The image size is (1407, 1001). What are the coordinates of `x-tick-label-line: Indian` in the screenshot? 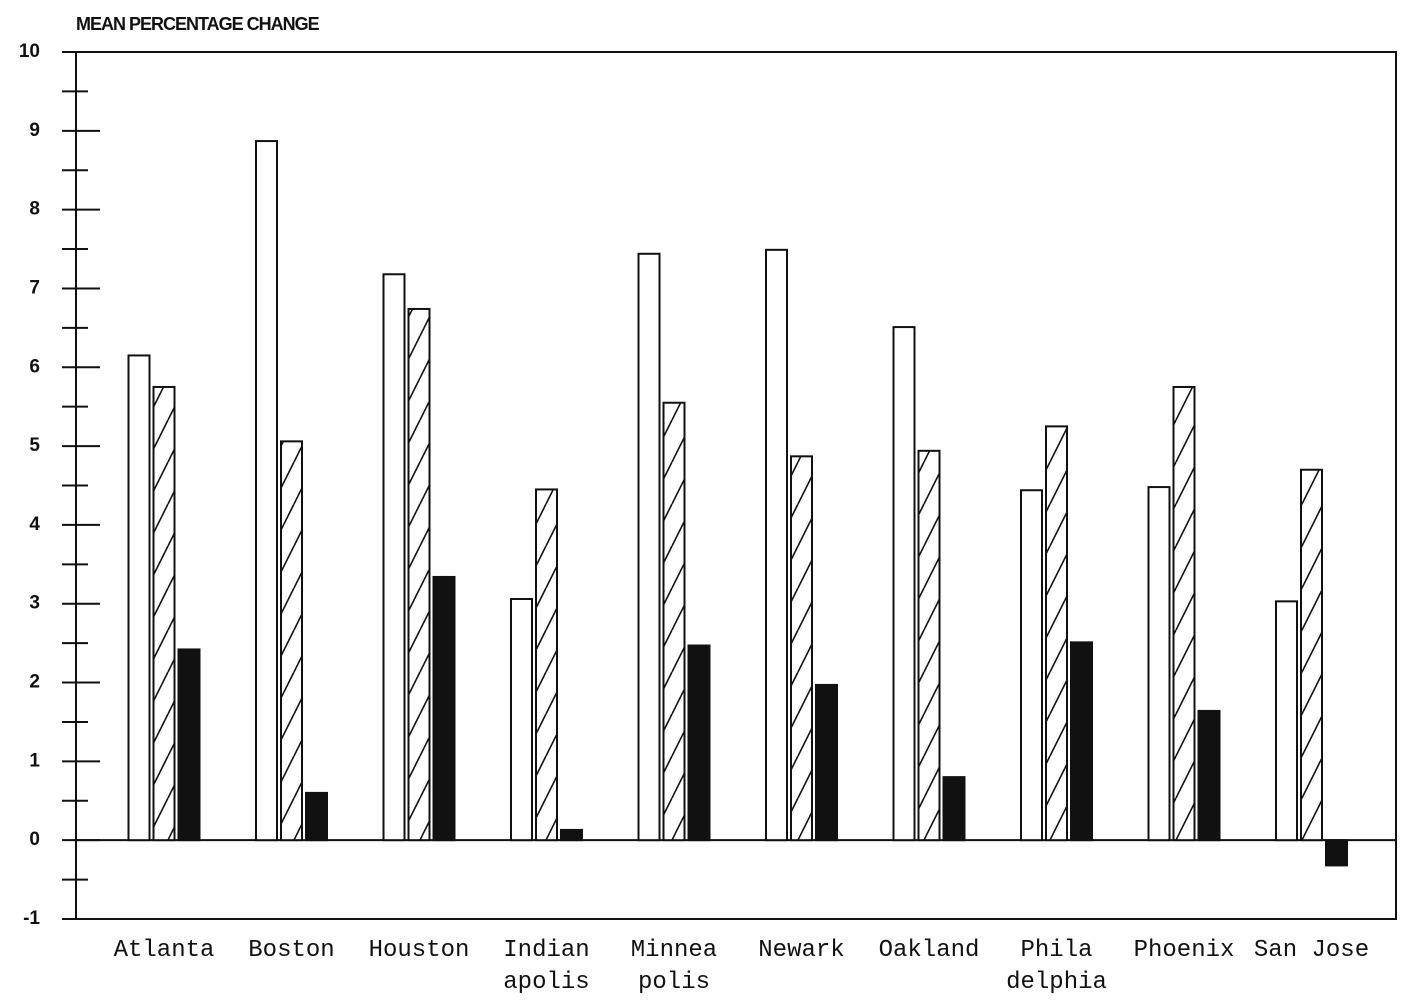 It's located at (546, 950).